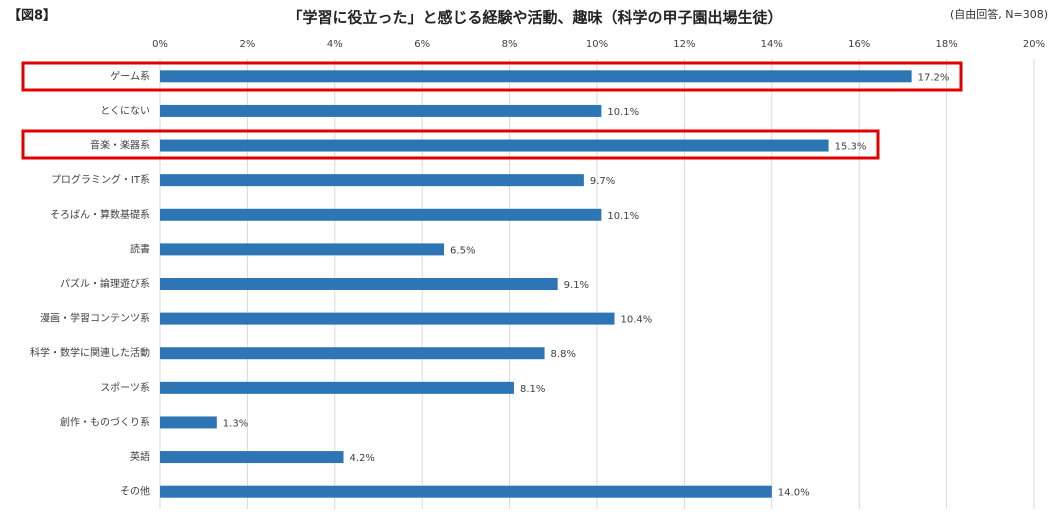 The width and height of the screenshot is (1059, 519). I want to click on x-tick-label: 2%, so click(247, 44).